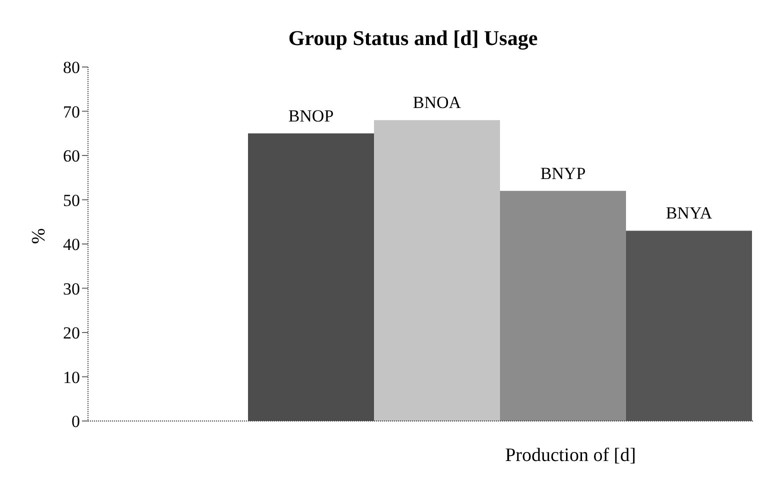 The image size is (776, 499). What do you see at coordinates (71, 200) in the screenshot?
I see `y-tick-label: 50` at bounding box center [71, 200].